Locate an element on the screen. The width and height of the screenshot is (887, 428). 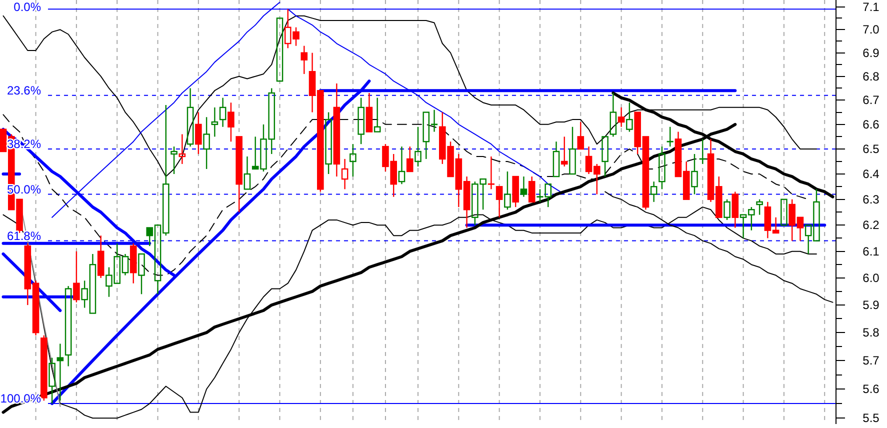
y-tick-label: 5.6 is located at coordinates (871, 389).